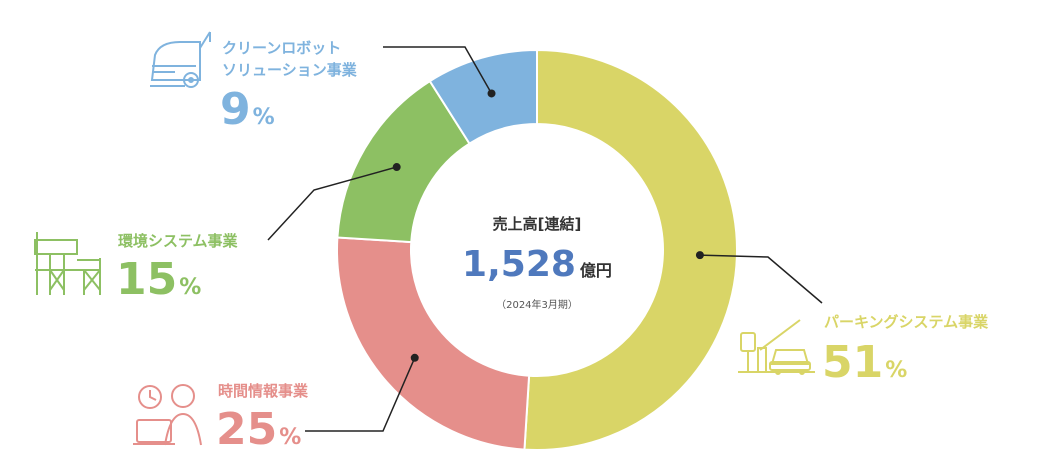 The height and width of the screenshot is (475, 1047). Describe the element at coordinates (776, 347) in the screenshot. I see `parking-gate-car-icon` at that location.